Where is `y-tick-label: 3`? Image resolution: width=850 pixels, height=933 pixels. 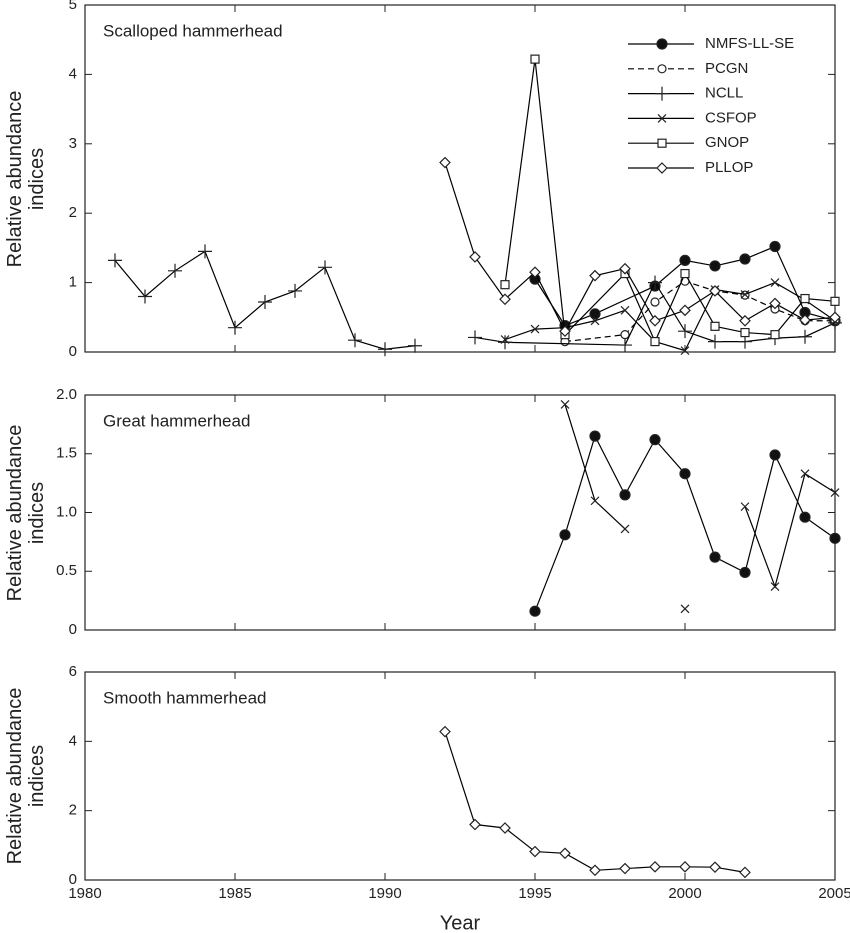
y-tick-label: 3 is located at coordinates (73, 143).